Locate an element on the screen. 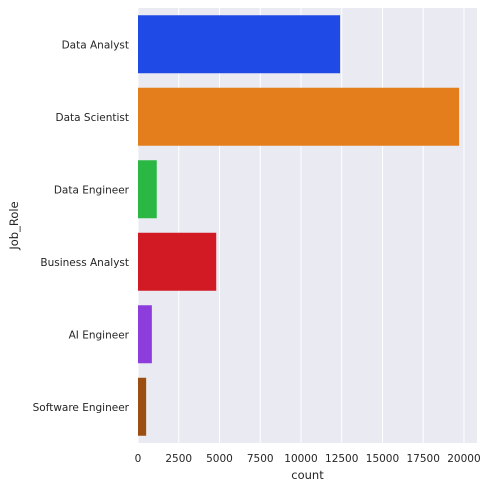 The height and width of the screenshot is (491, 494). x-axis-label: count is located at coordinates (307, 475).